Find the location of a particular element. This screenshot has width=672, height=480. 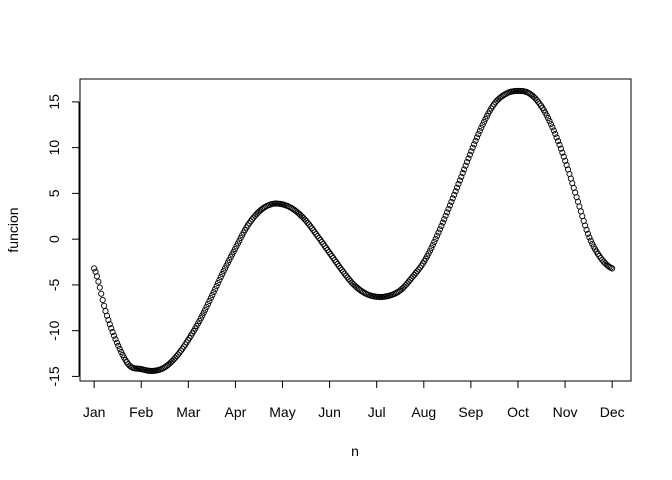

x-tick-label: May is located at coordinates (282, 412).